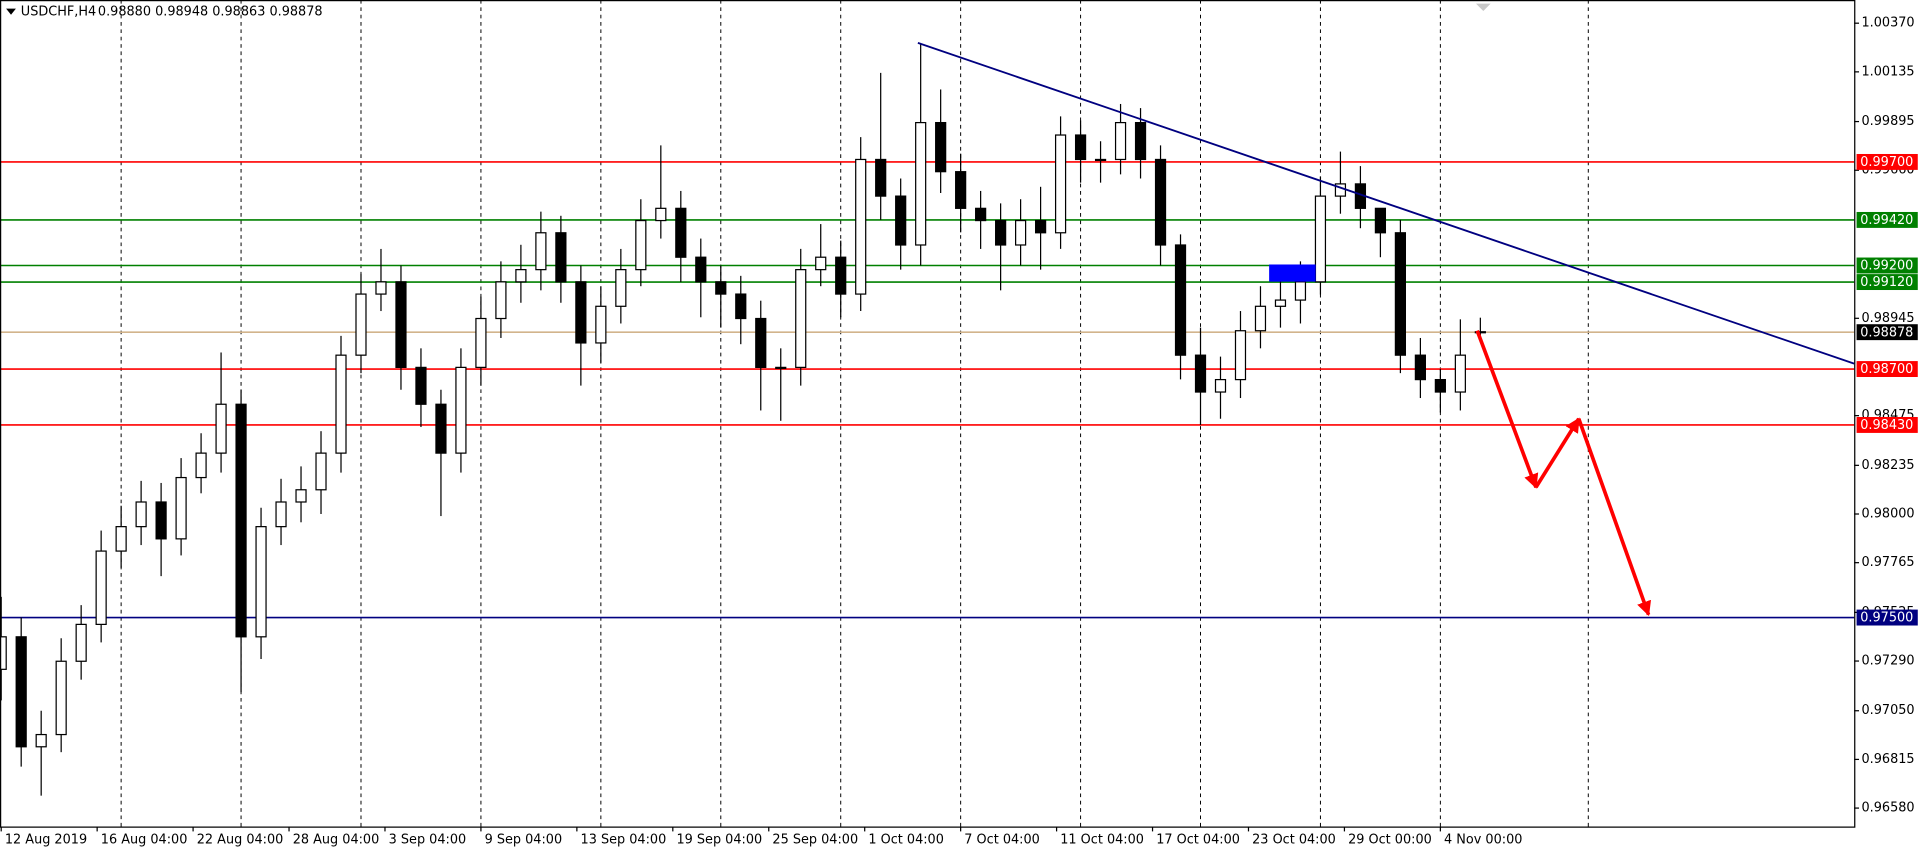  Describe the element at coordinates (58, 12) in the screenshot. I see `symbol: USDCHF,H4` at that location.